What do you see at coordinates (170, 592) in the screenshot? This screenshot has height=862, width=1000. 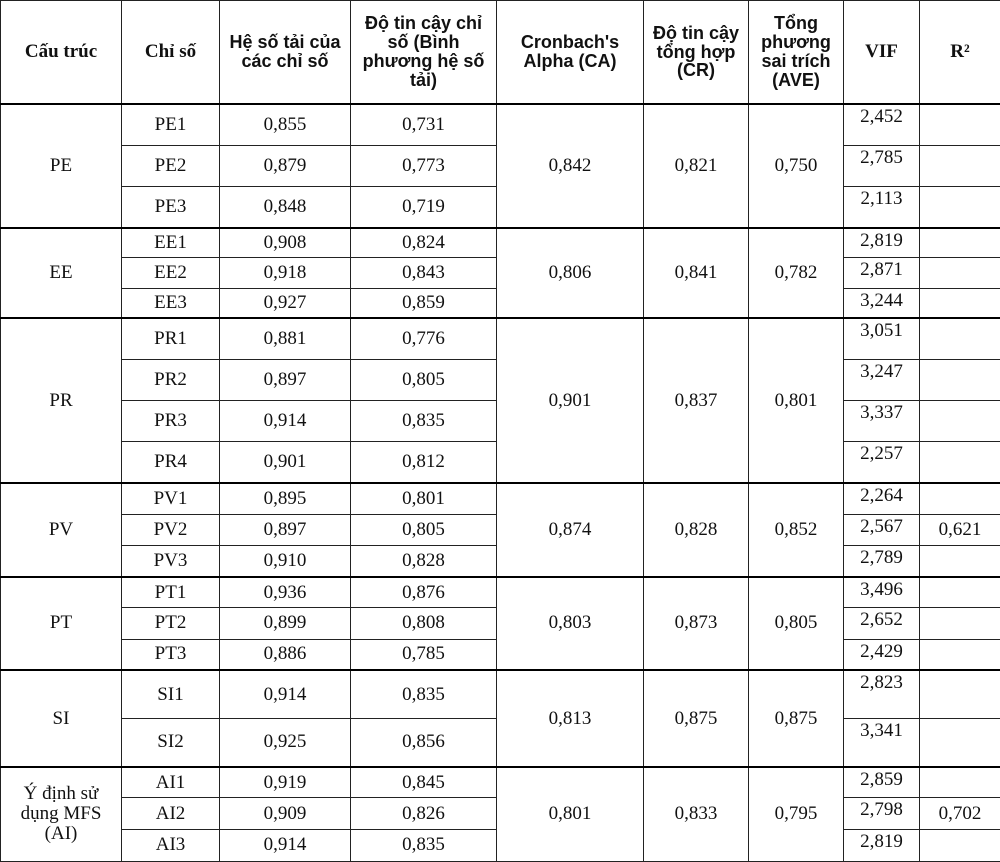 I see `indicator-cell: PT1` at bounding box center [170, 592].